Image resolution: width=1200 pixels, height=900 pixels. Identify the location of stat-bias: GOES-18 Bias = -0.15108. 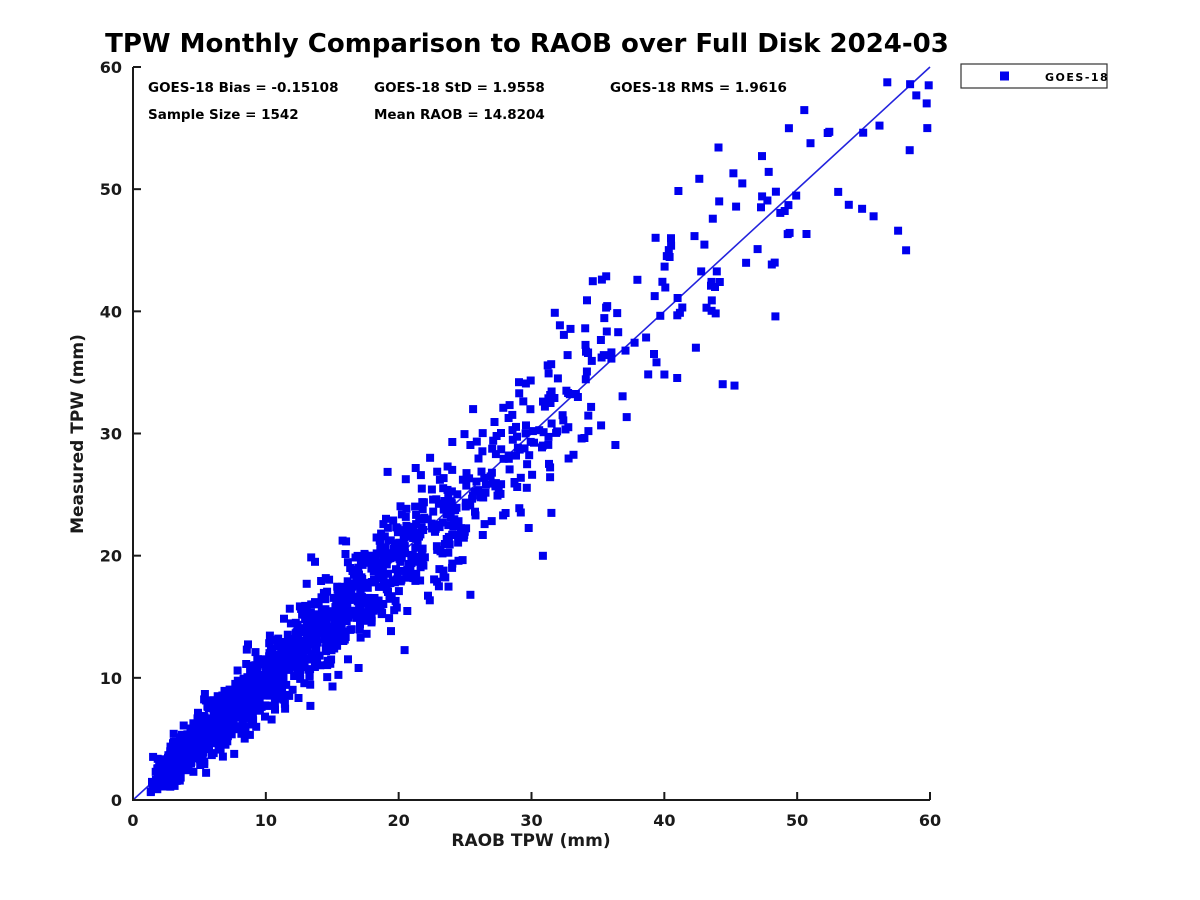
(243, 88).